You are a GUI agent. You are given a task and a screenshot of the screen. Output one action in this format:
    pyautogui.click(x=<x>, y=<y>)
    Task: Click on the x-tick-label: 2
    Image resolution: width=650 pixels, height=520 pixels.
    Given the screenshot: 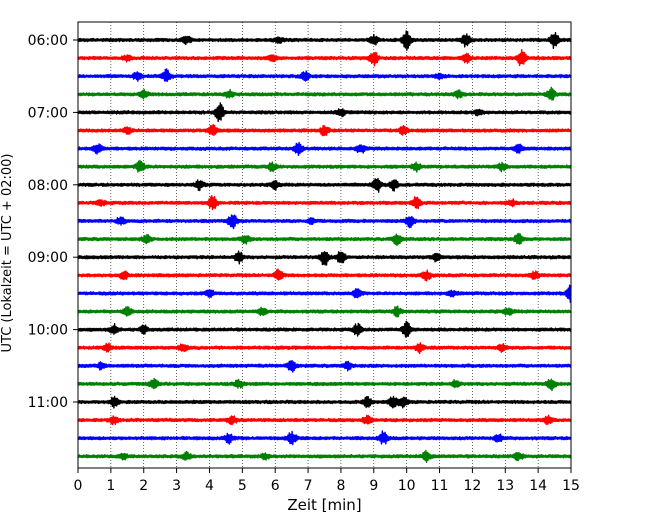 What is the action you would take?
    pyautogui.click(x=143, y=486)
    